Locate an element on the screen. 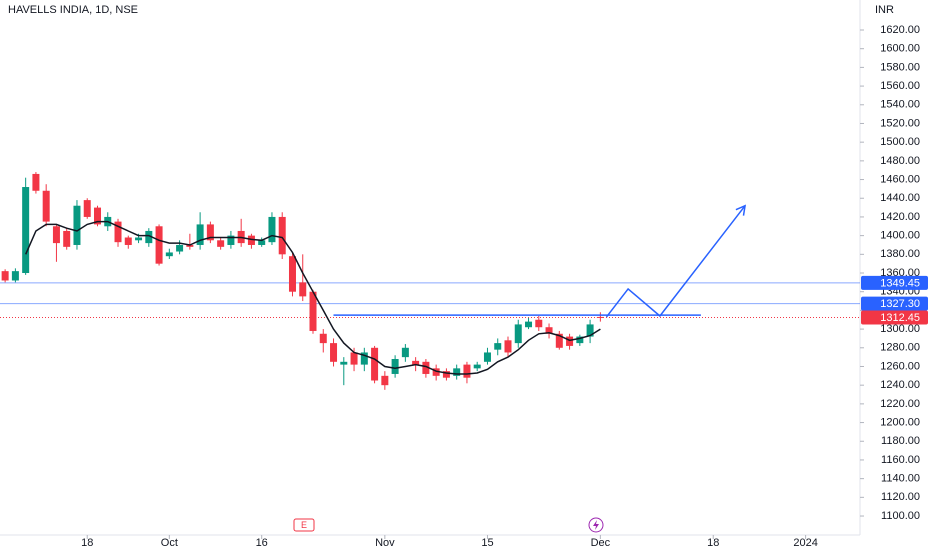 The height and width of the screenshot is (550, 932). y-tick-label: 1440.00 is located at coordinates (900, 198).